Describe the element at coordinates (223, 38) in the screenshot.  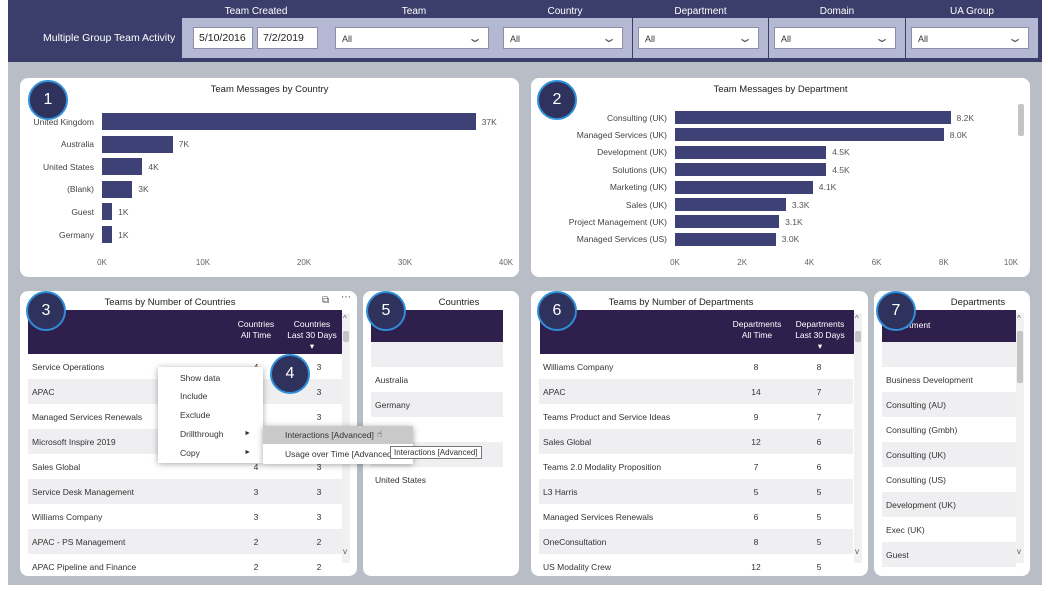
I see `start-date-input: 5/10/2016` at that location.